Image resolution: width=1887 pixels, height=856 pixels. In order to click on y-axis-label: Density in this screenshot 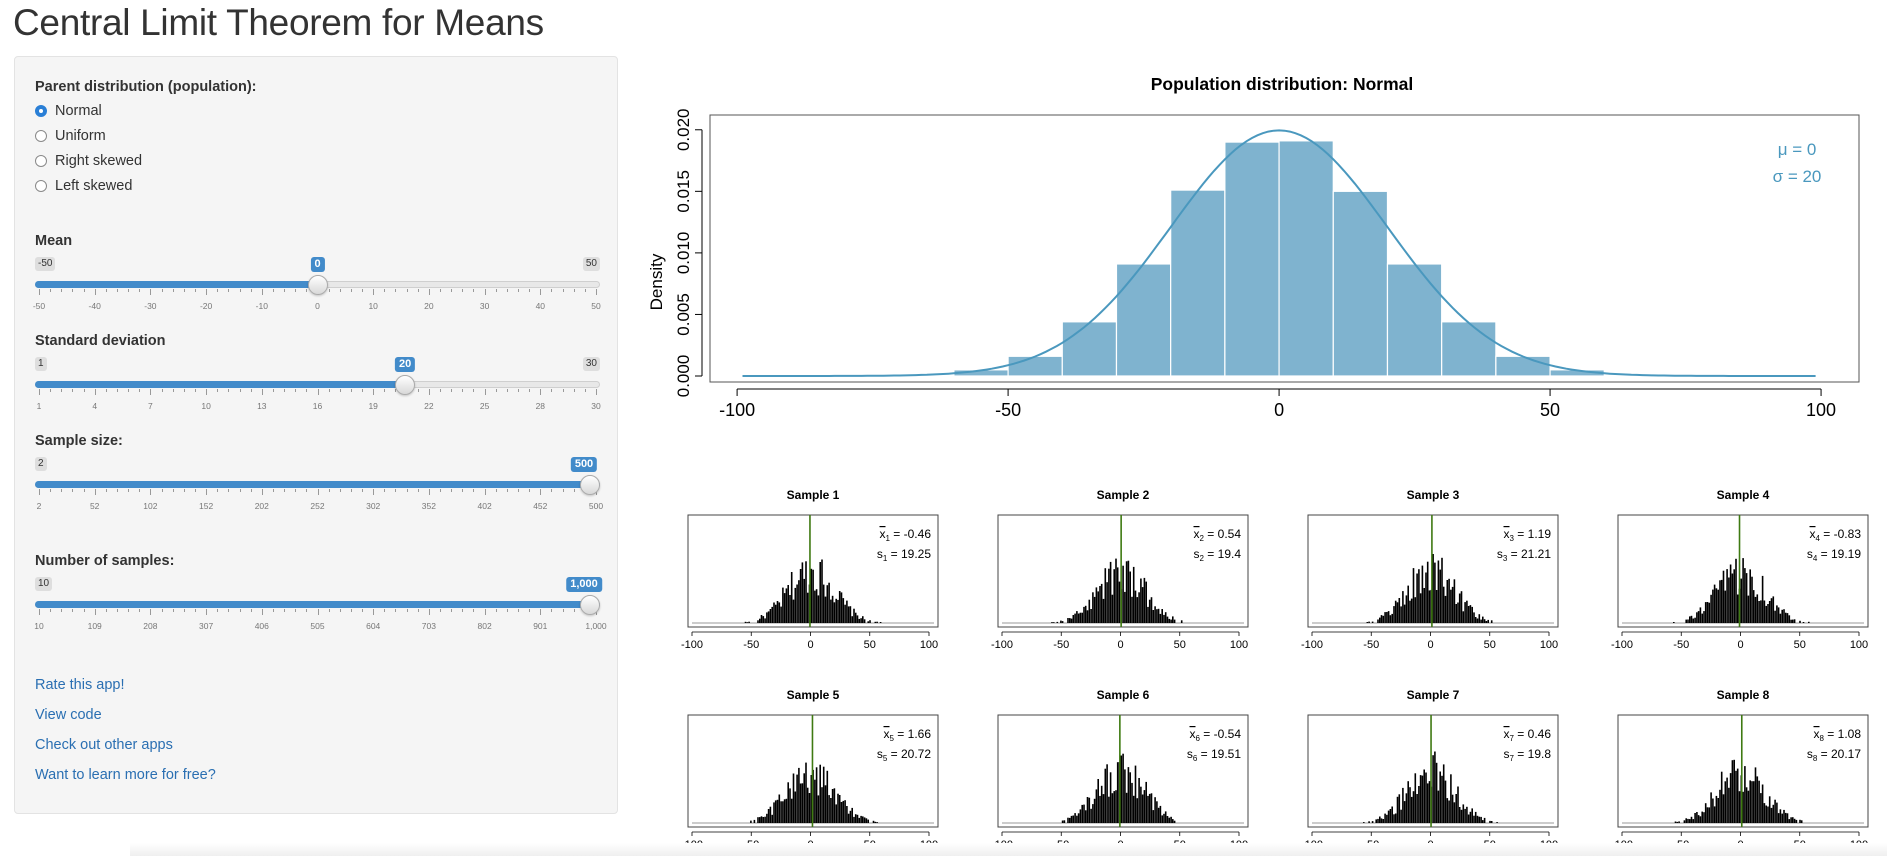, I will do `click(656, 281)`.